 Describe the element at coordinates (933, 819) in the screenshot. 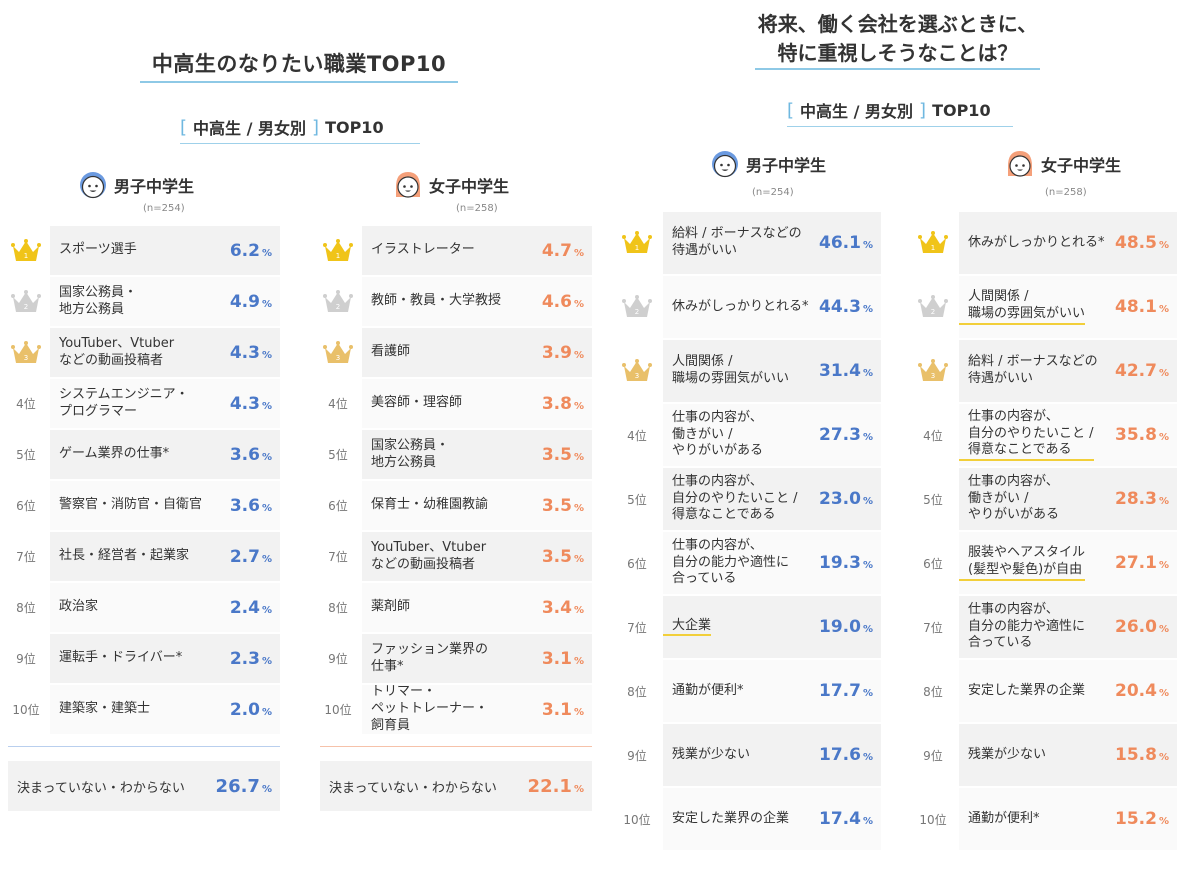

I see `rank-label: 10位` at that location.